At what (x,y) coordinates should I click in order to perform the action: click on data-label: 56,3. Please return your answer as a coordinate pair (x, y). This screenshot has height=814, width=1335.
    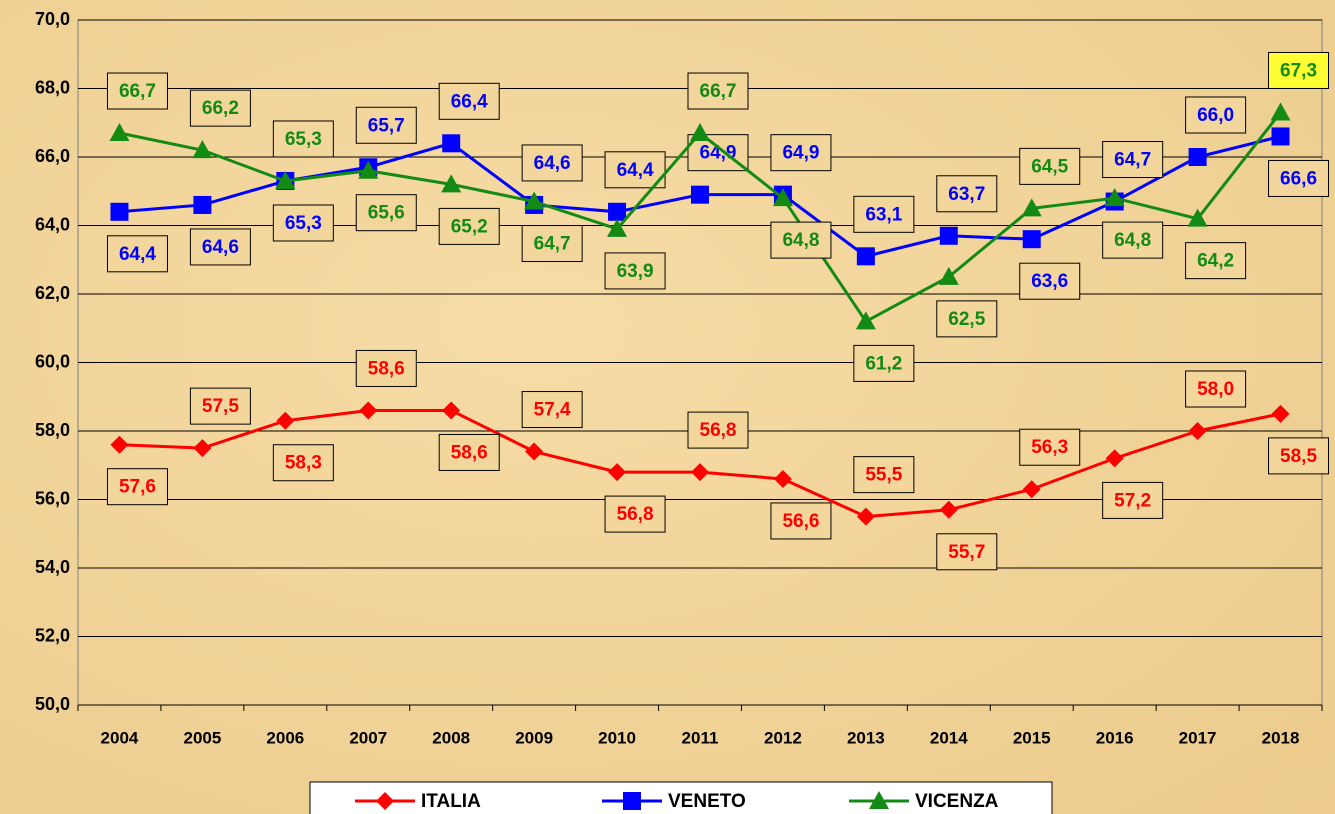
    Looking at the image, I should click on (1049, 447).